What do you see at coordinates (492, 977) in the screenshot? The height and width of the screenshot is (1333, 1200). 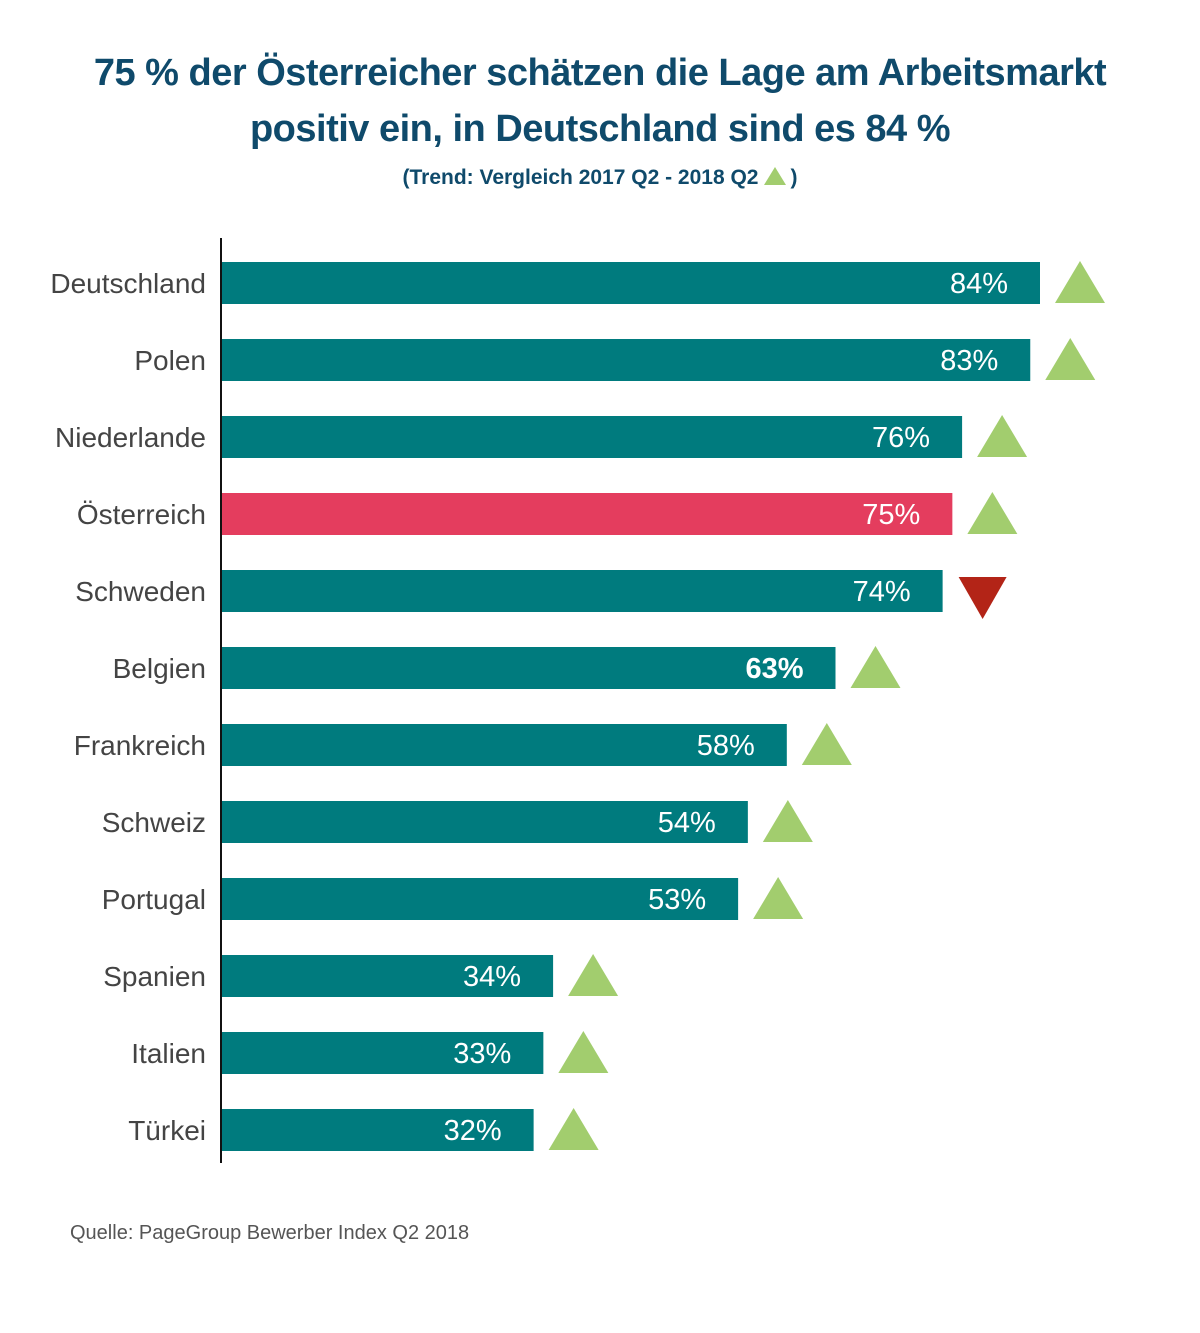 I see `value-label: 34%` at bounding box center [492, 977].